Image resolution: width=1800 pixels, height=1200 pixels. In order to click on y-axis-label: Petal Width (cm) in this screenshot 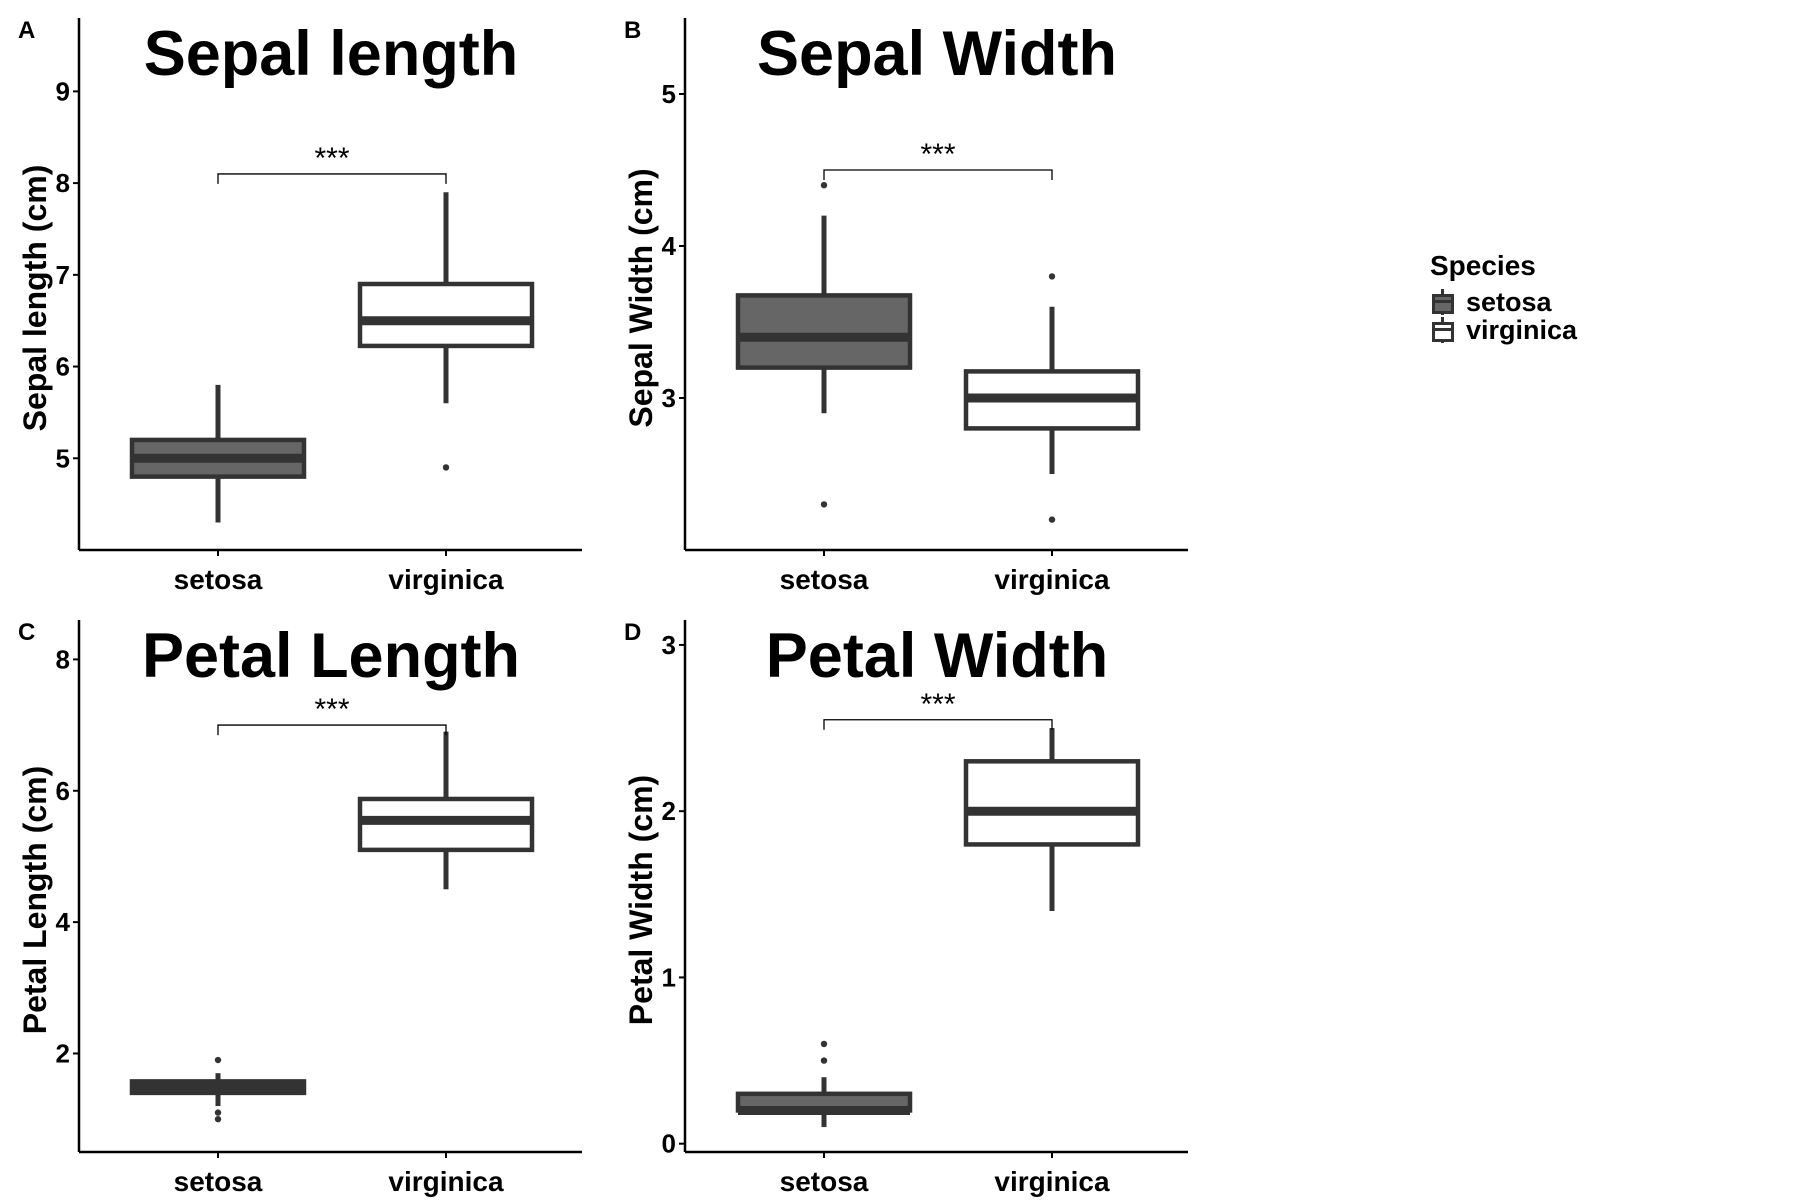, I will do `click(641, 900)`.